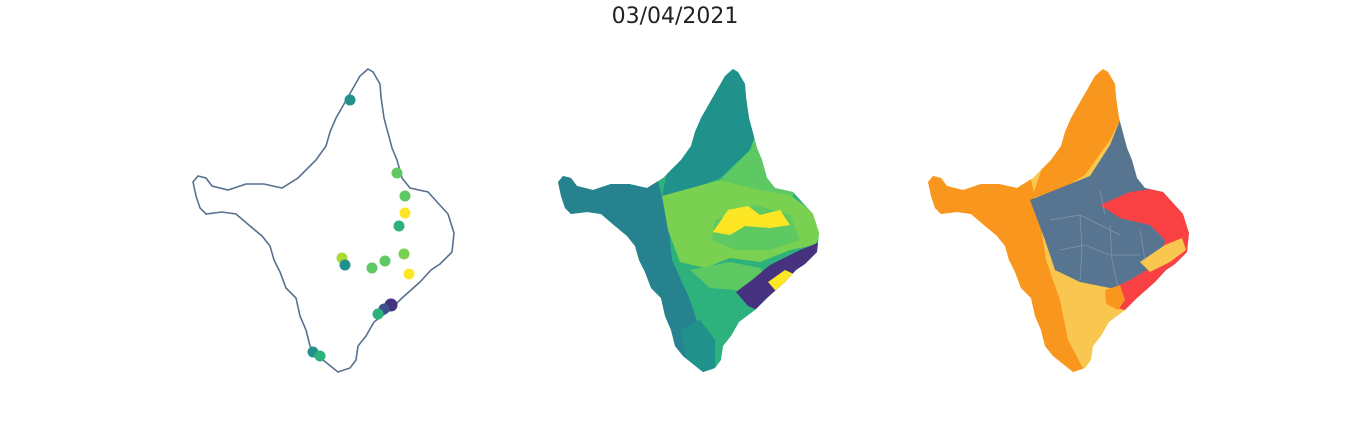 The width and height of the screenshot is (1350, 444). What do you see at coordinates (697, 346) in the screenshot?
I see `region-south-teal` at bounding box center [697, 346].